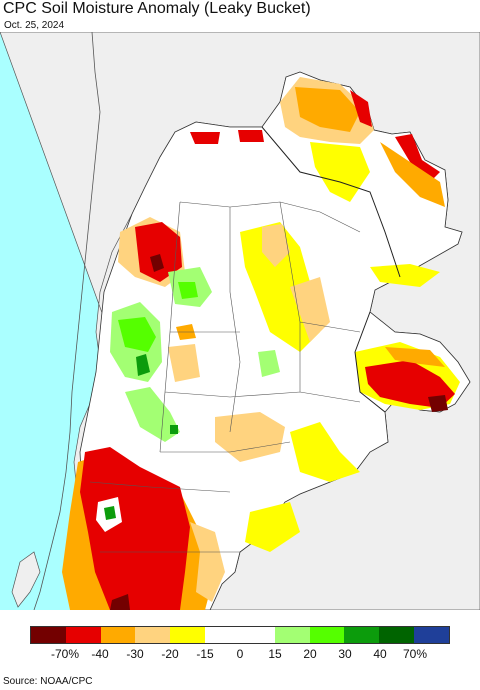  What do you see at coordinates (275, 654) in the screenshot?
I see `legend-tick: 15` at bounding box center [275, 654].